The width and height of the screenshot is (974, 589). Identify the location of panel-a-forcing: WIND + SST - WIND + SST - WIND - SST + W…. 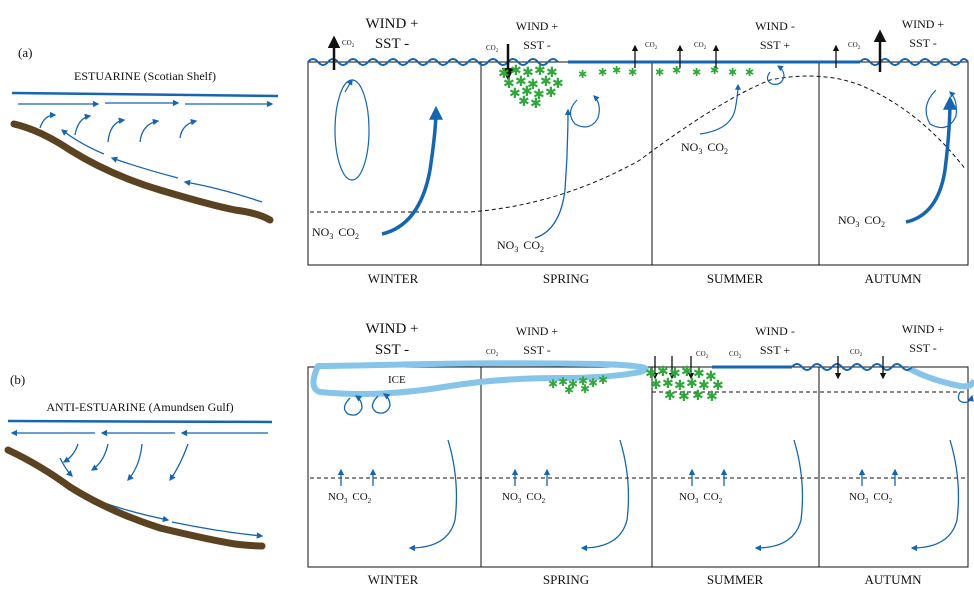
(654, 34).